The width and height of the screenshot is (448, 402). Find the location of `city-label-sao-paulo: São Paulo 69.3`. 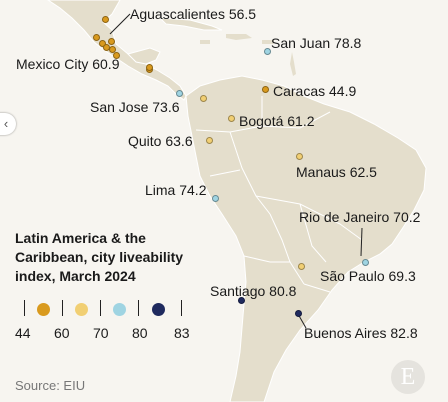

city-label-sao-paulo: São Paulo 69.3 is located at coordinates (368, 276).